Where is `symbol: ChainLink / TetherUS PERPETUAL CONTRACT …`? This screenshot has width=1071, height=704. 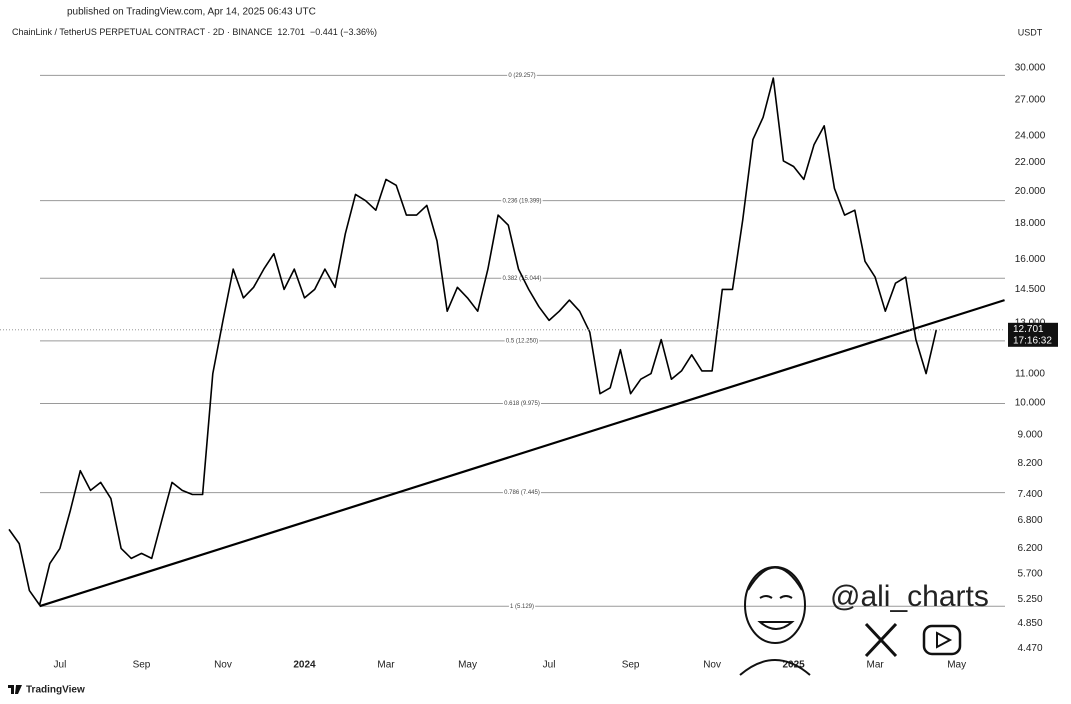 symbol: ChainLink / TetherUS PERPETUAL CONTRACT … is located at coordinates (142, 32).